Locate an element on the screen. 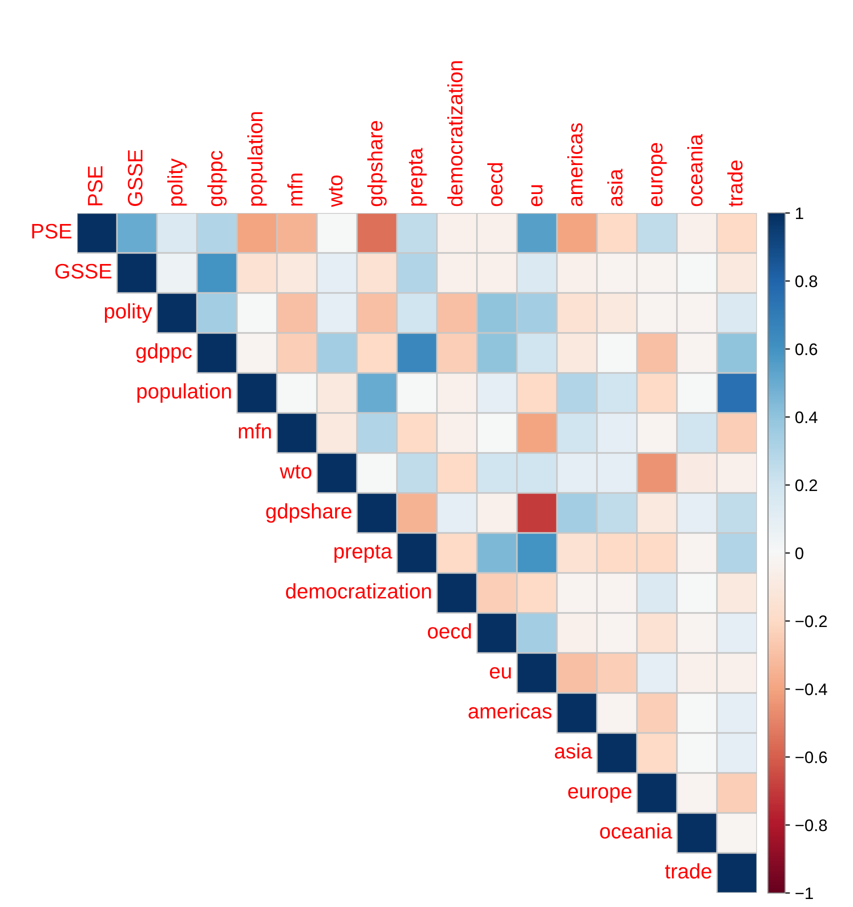  color-bar-label: −0.2 is located at coordinates (811, 621).